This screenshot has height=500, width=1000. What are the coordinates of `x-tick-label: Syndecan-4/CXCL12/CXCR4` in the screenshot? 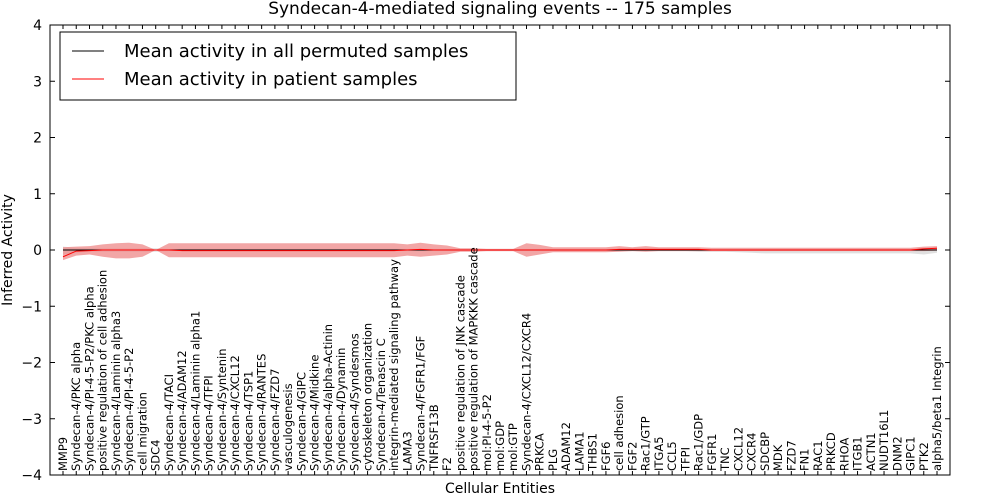 It's located at (527, 392).